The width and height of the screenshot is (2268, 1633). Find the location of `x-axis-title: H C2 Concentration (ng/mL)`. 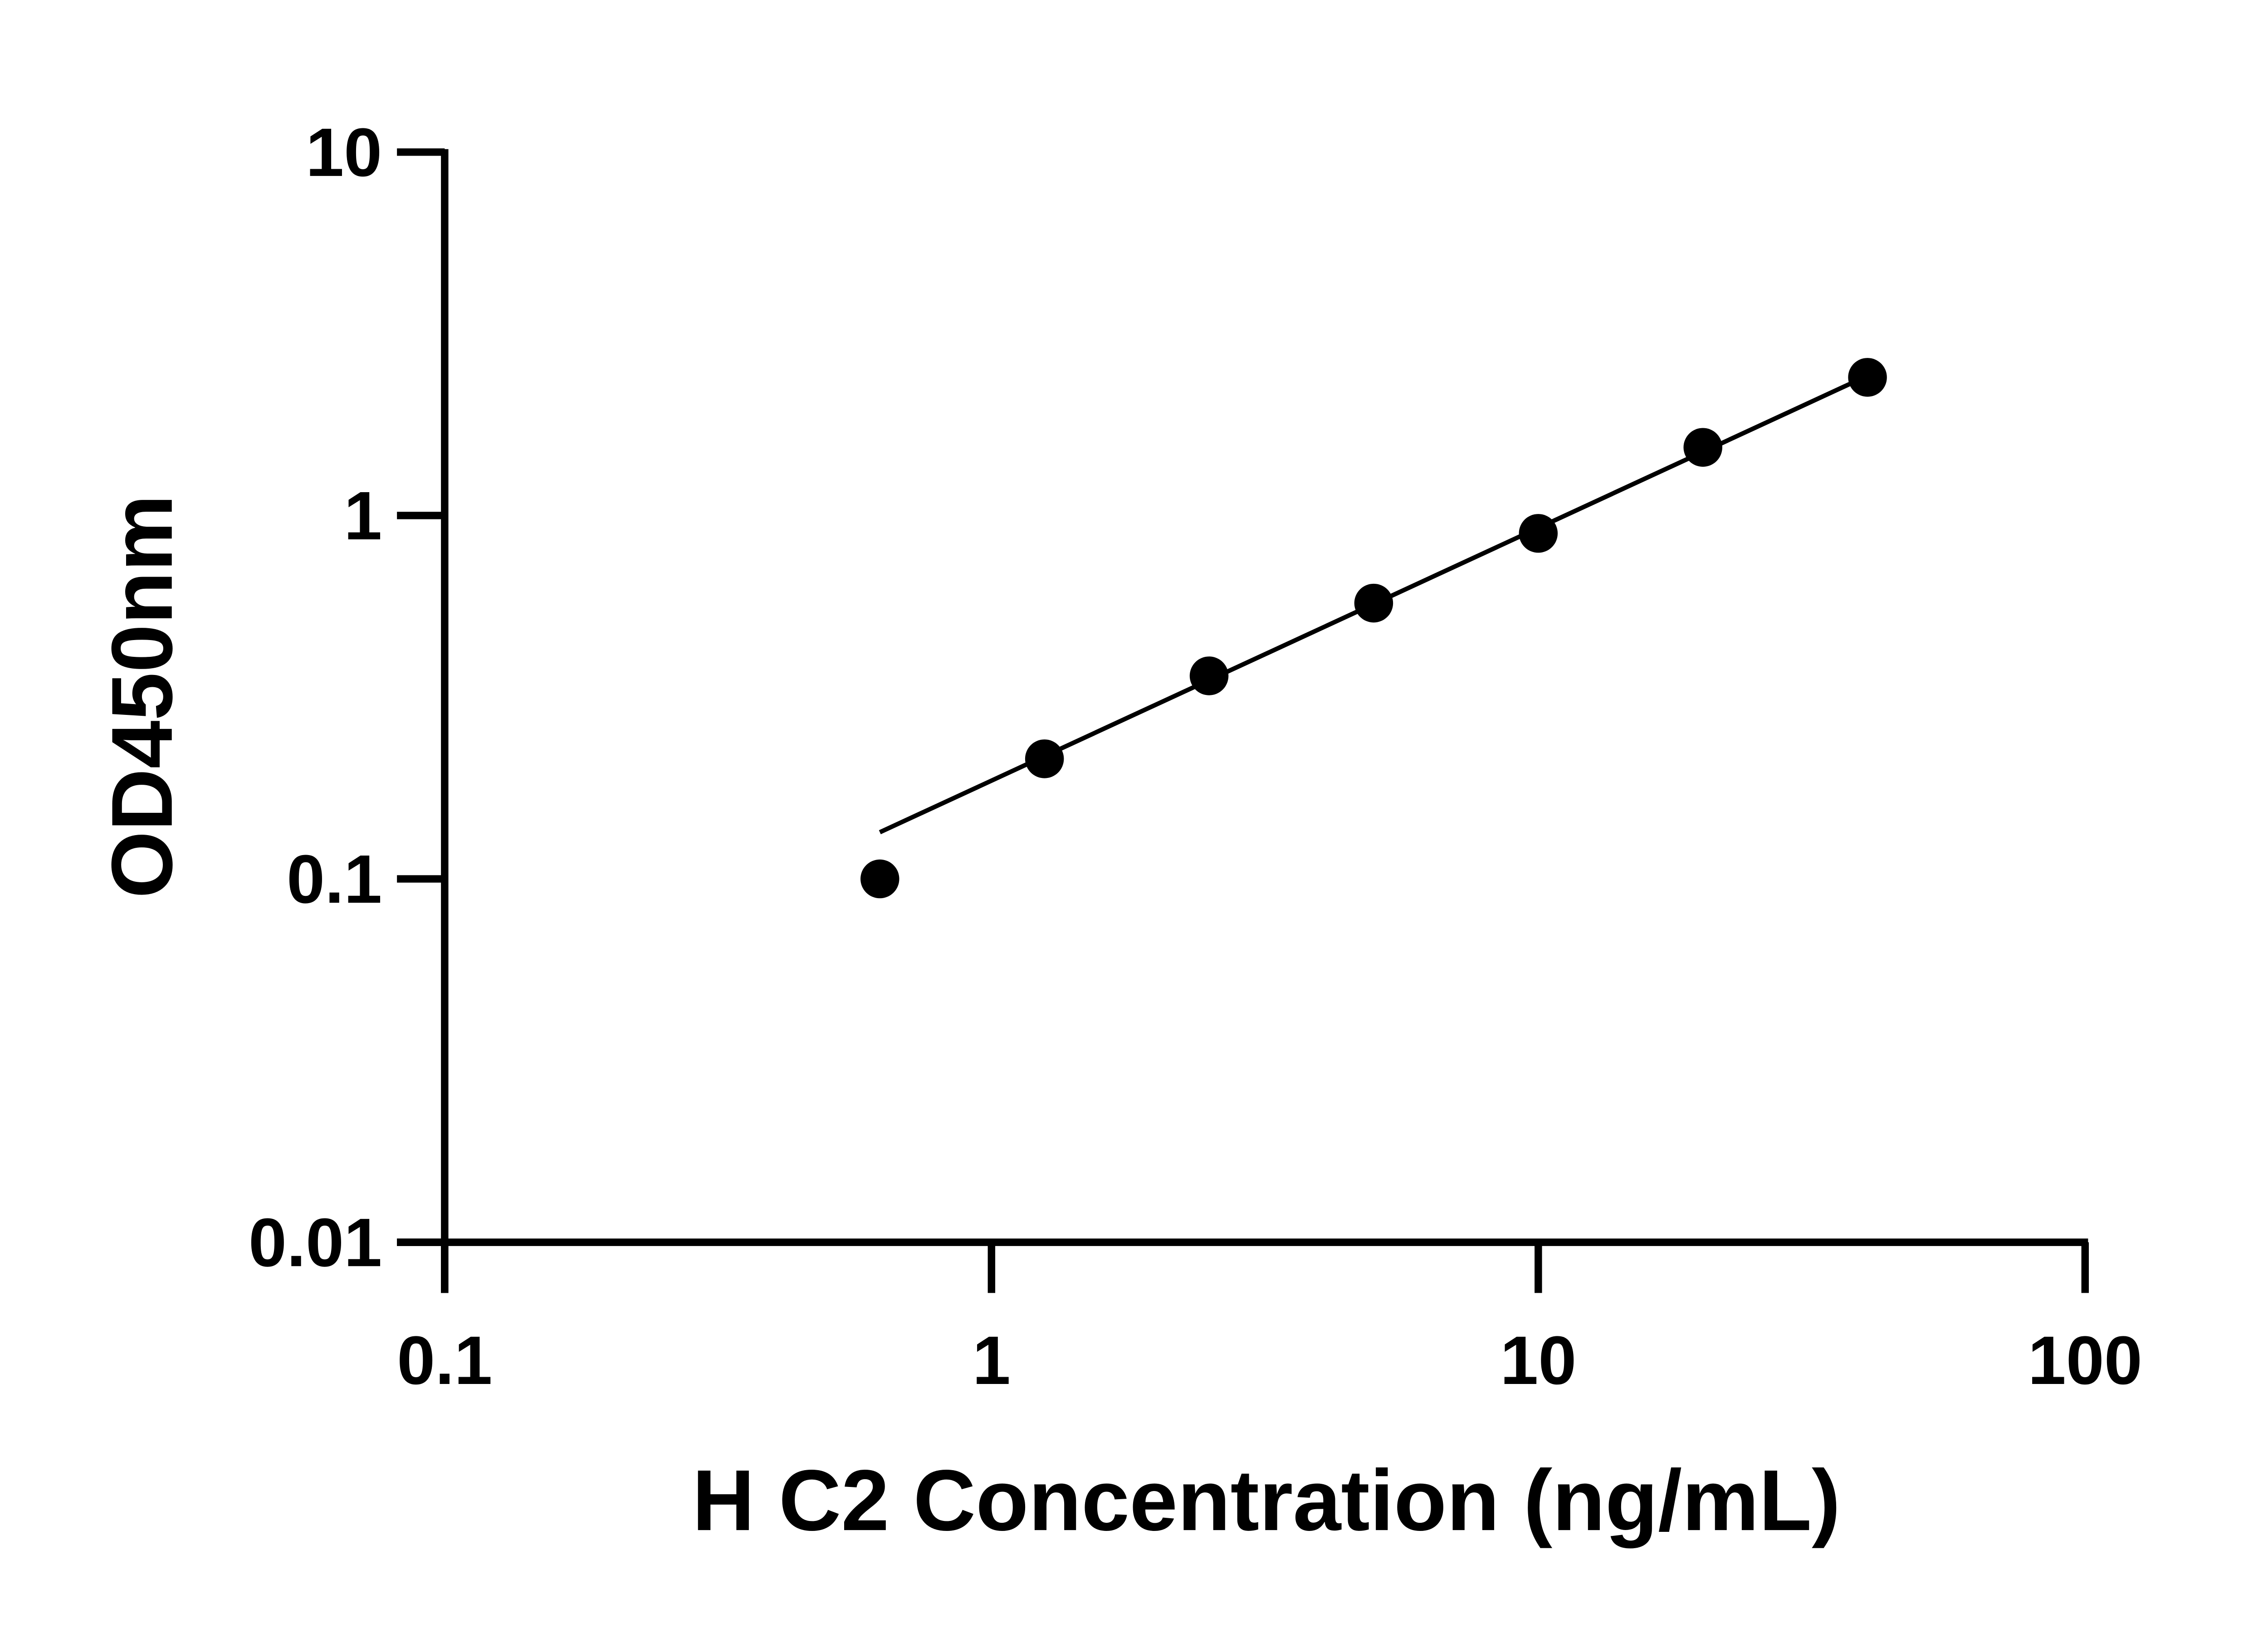

x-axis-title: H C2 Concentration (ng/mL) is located at coordinates (1266, 1500).